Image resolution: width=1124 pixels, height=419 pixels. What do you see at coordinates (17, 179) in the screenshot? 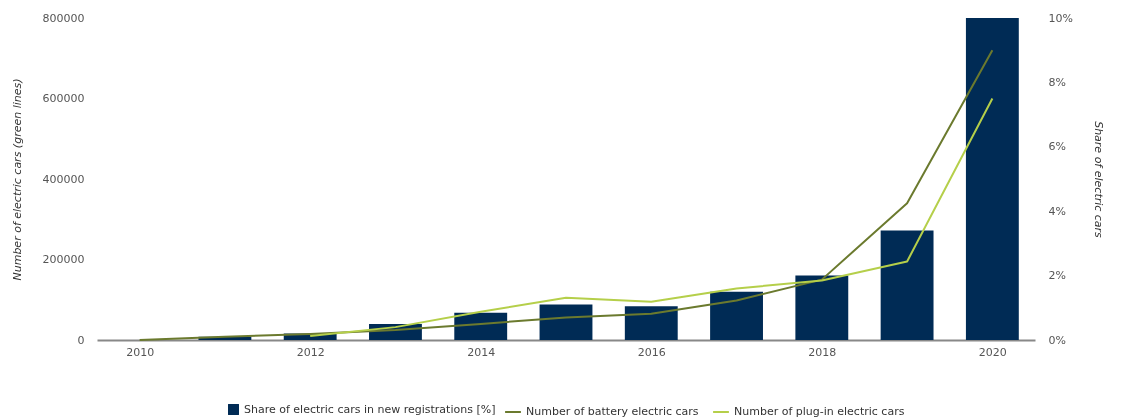
I see `y-axis-title: Number of electric cars (green lines)` at bounding box center [17, 179].